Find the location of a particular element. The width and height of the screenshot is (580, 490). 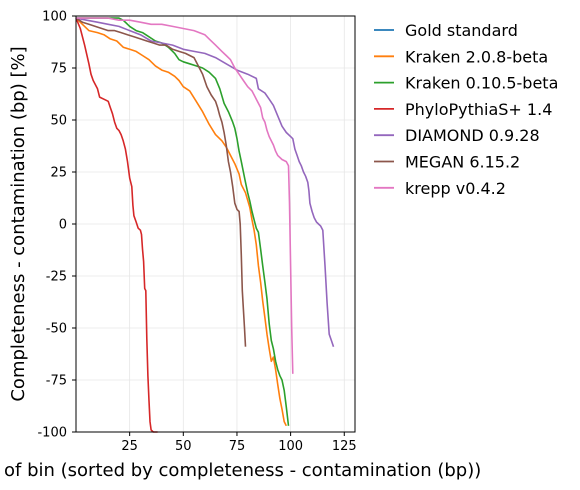

y-tick-label: 100 is located at coordinates (54, 17).